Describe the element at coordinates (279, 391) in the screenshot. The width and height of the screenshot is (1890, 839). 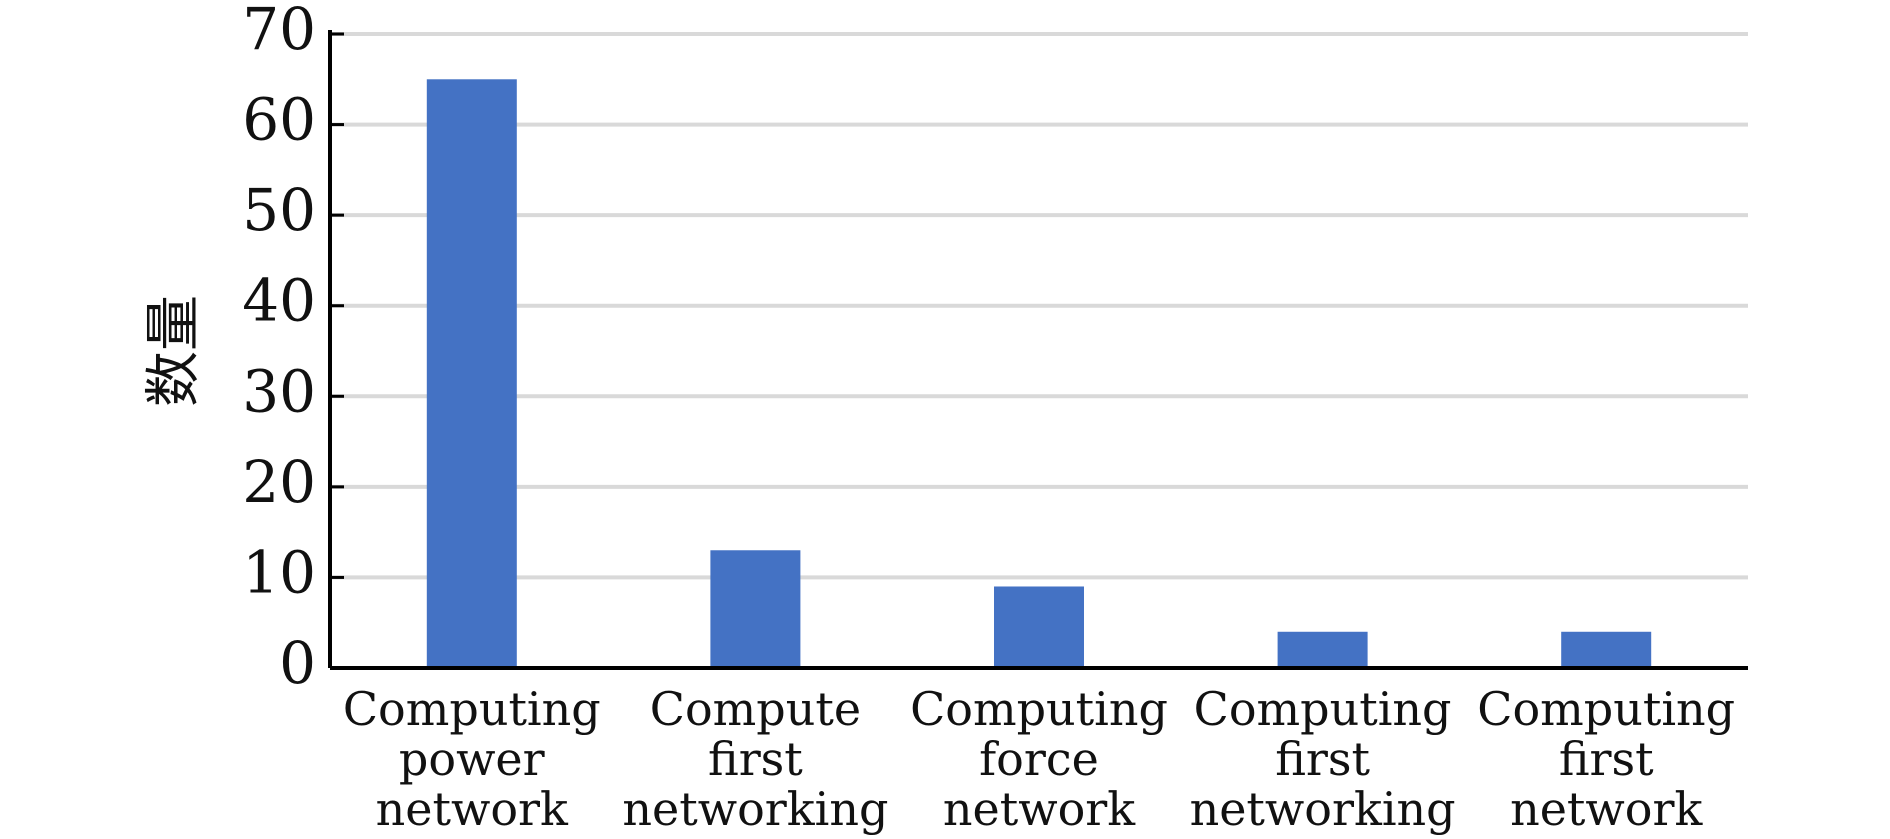
I see `y-tick-label: 30` at that location.